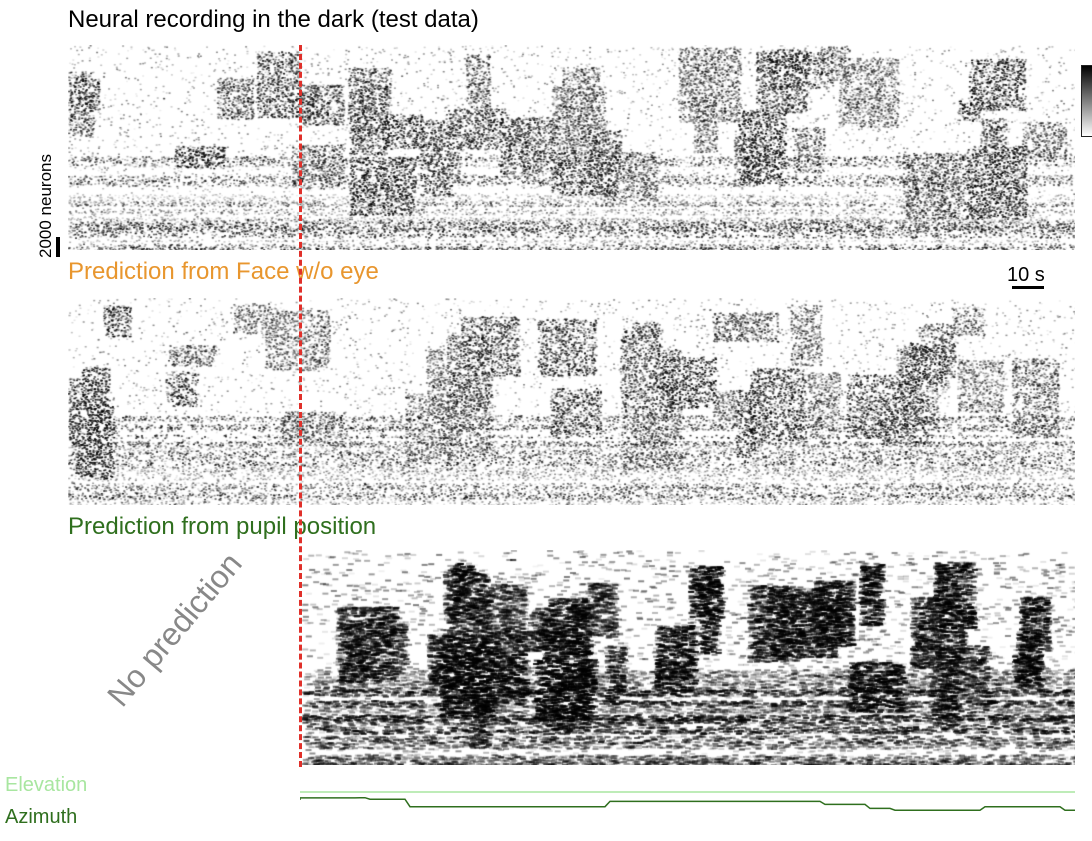 This screenshot has height=841, width=1092. What do you see at coordinates (1086, 101) in the screenshot?
I see `colorbar` at bounding box center [1086, 101].